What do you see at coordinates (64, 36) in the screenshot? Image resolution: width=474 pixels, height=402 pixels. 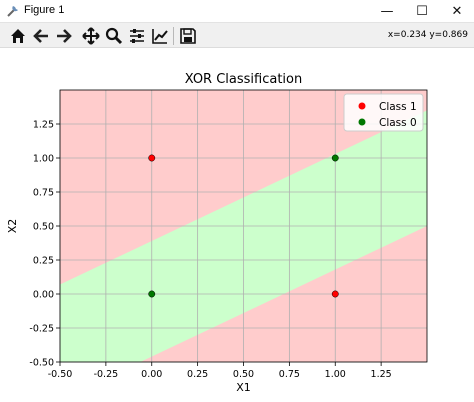 I see `forward-icon` at bounding box center [64, 36].